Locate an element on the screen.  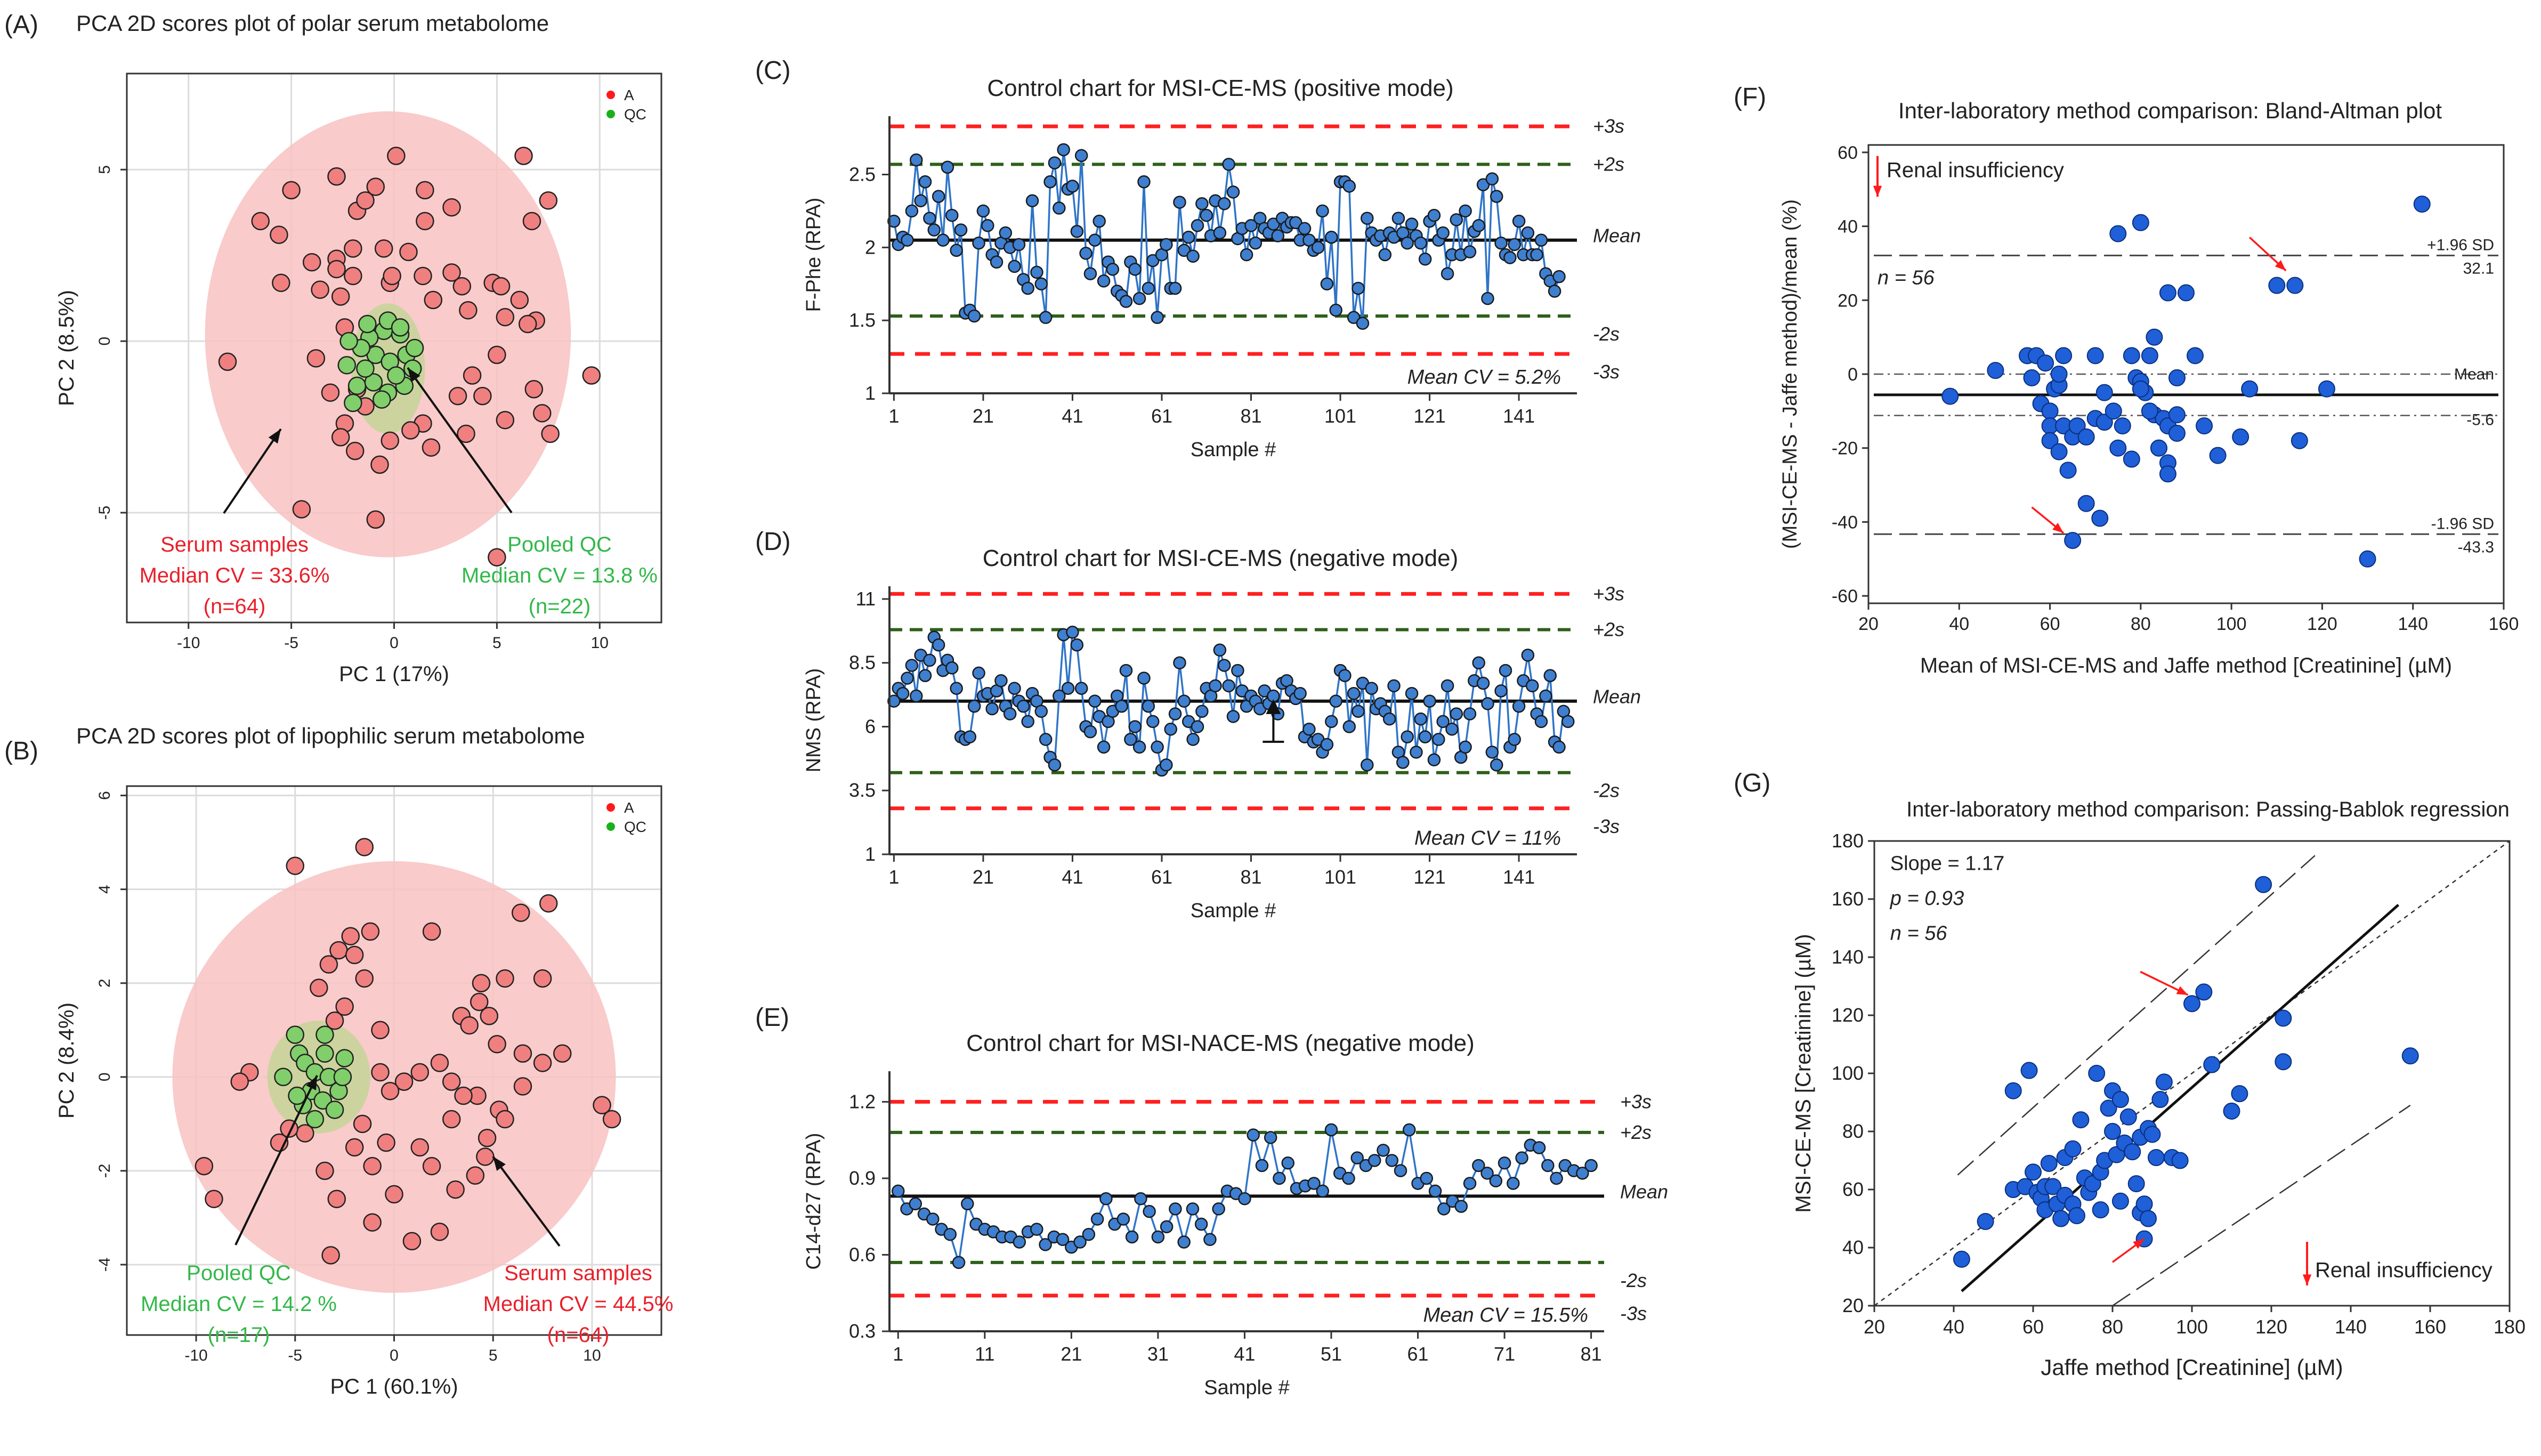
renal-label: Renal insufficiency is located at coordinates (1975, 170).